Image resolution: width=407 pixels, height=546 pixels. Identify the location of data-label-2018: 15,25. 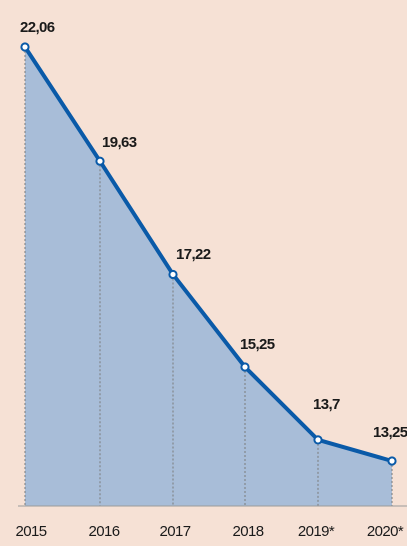
(257, 344).